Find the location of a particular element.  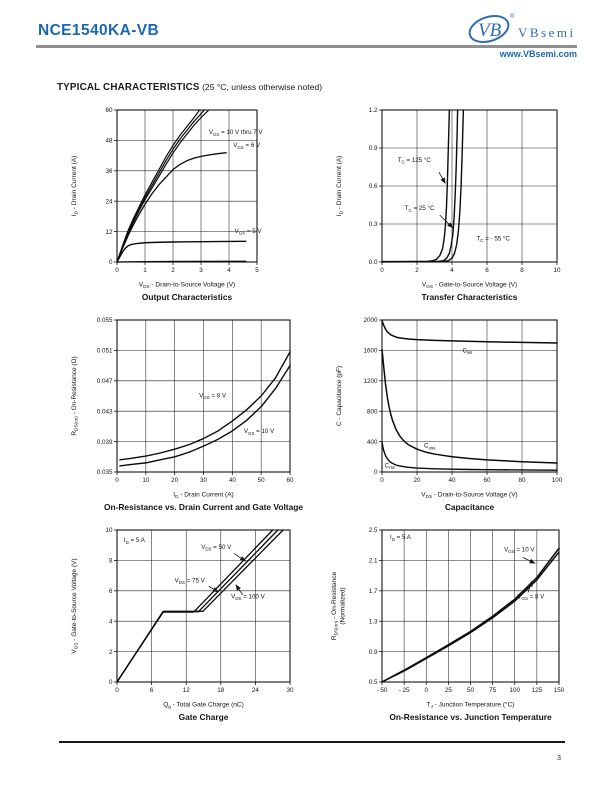

svg-text: 150 is located at coordinates (559, 690).